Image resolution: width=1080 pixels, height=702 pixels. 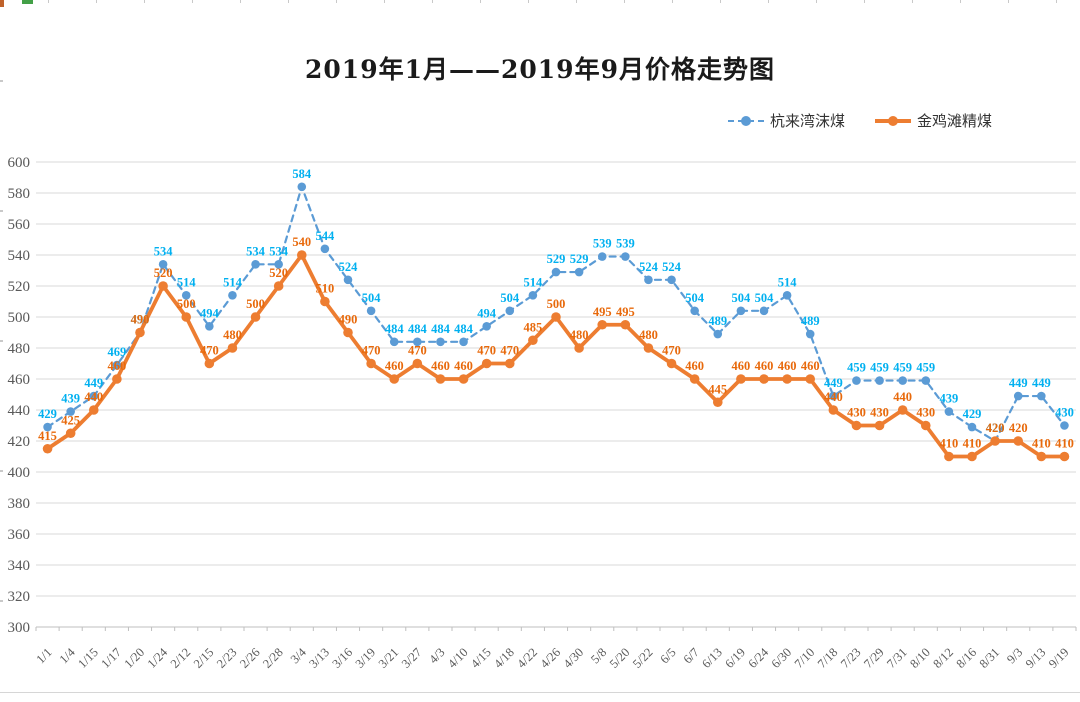 What do you see at coordinates (786, 120) in the screenshot?
I see `legend-item-hanglaiwan: 杭来湾沫煤` at bounding box center [786, 120].